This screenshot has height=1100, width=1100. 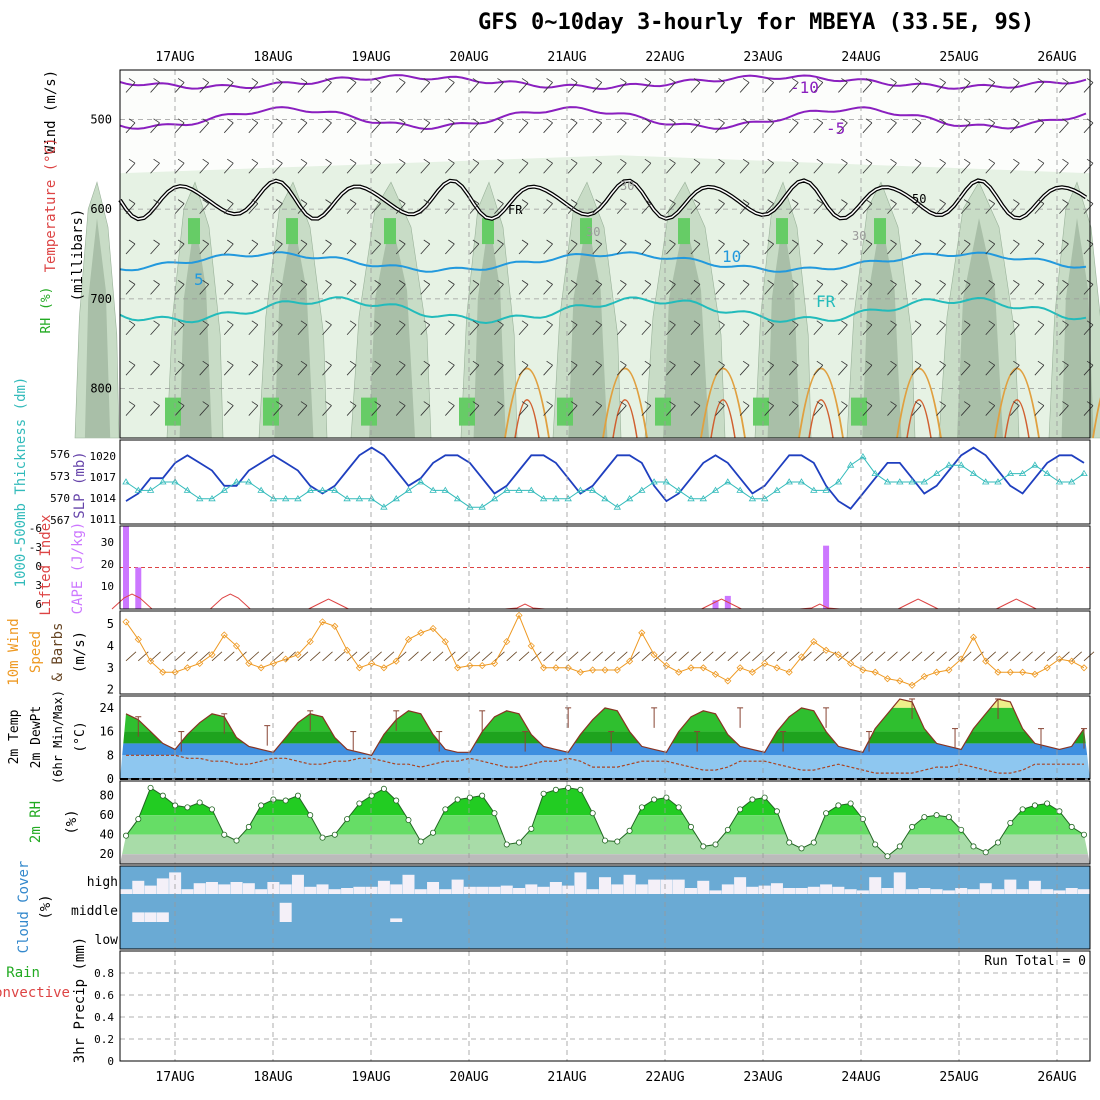 What do you see at coordinates (110, 1061) in the screenshot?
I see `precip-tick-label: 0` at bounding box center [110, 1061].